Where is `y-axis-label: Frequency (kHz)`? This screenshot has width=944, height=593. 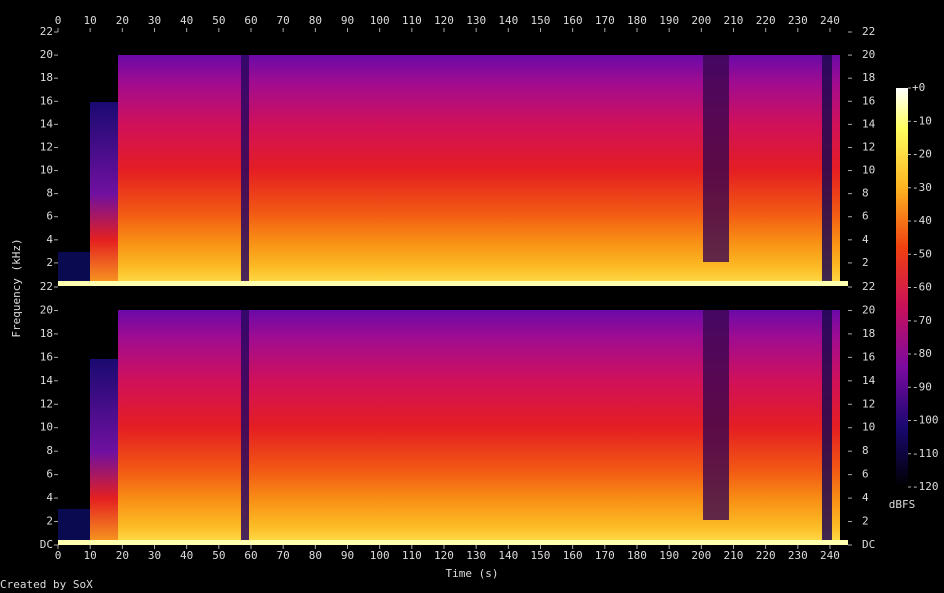 y-axis-label: Frequency (kHz) is located at coordinates (16, 287).